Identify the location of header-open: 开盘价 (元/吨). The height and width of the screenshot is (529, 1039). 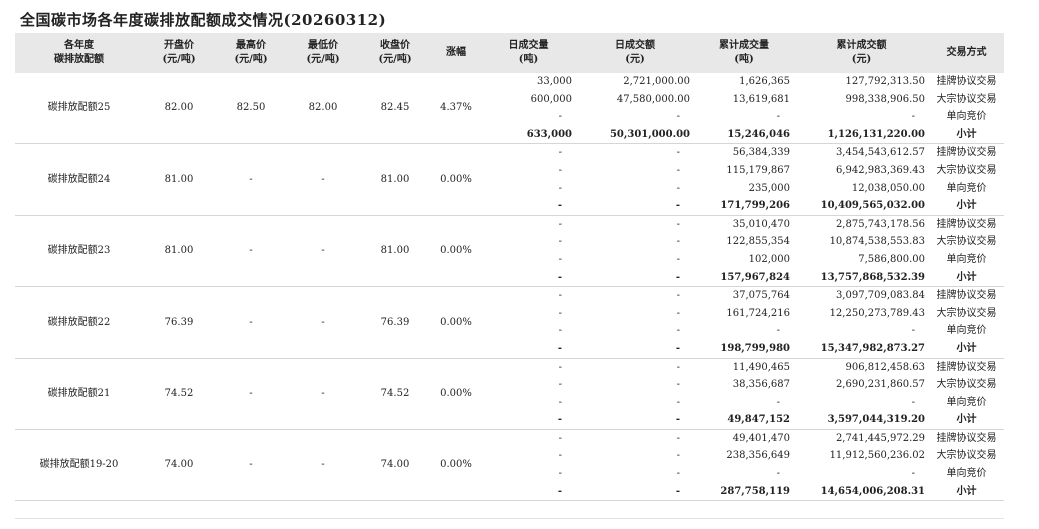
(179, 53).